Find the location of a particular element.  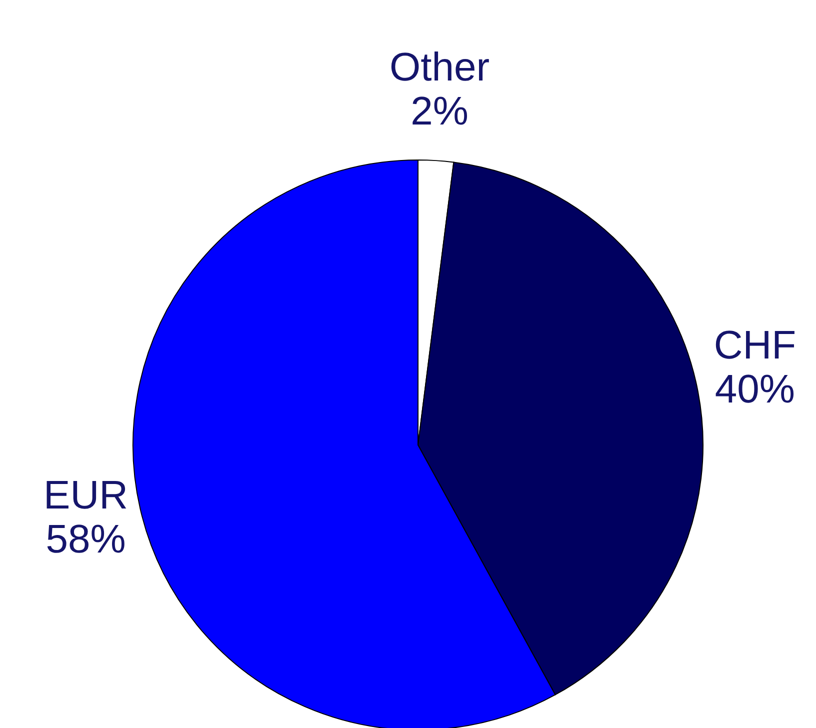

slice-label: Other is located at coordinates (440, 68).